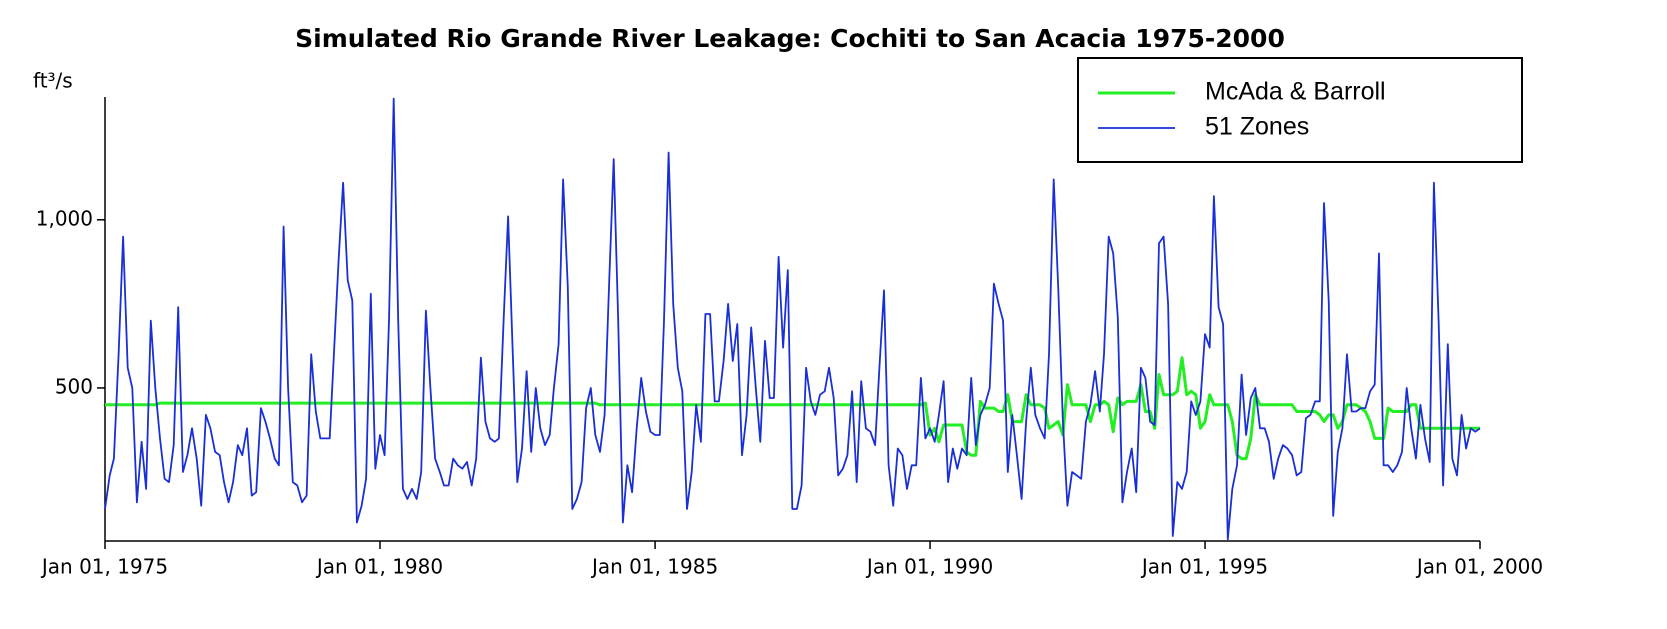 The width and height of the screenshot is (1667, 629). I want to click on x-tick-label: Jan 01, 1990, so click(929, 567).